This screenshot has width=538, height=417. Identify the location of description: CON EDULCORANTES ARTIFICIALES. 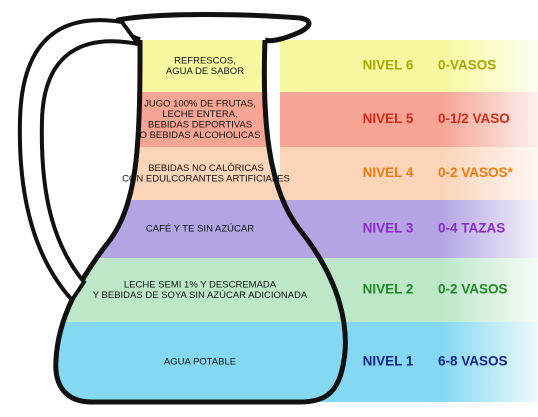
(206, 178).